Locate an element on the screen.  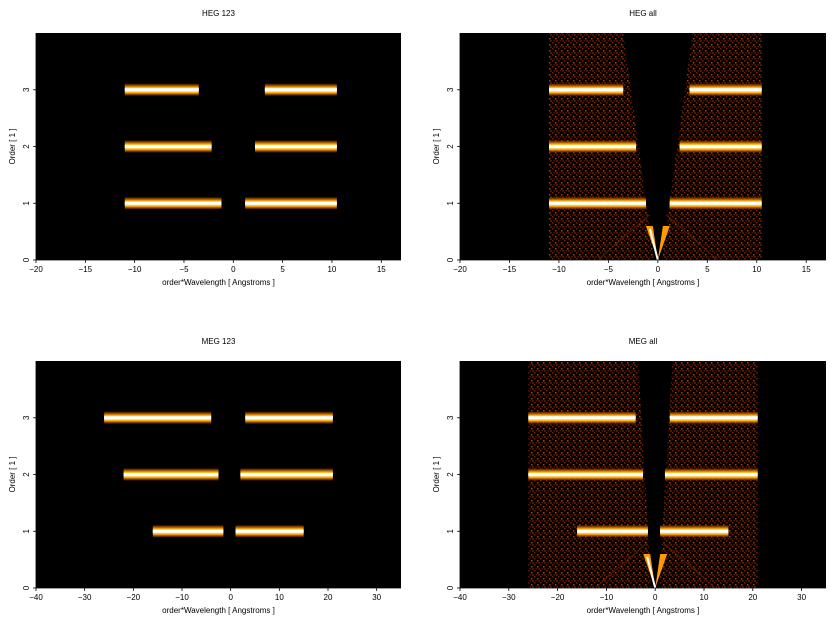
zeroth-order-left is located at coordinates (651, 242).